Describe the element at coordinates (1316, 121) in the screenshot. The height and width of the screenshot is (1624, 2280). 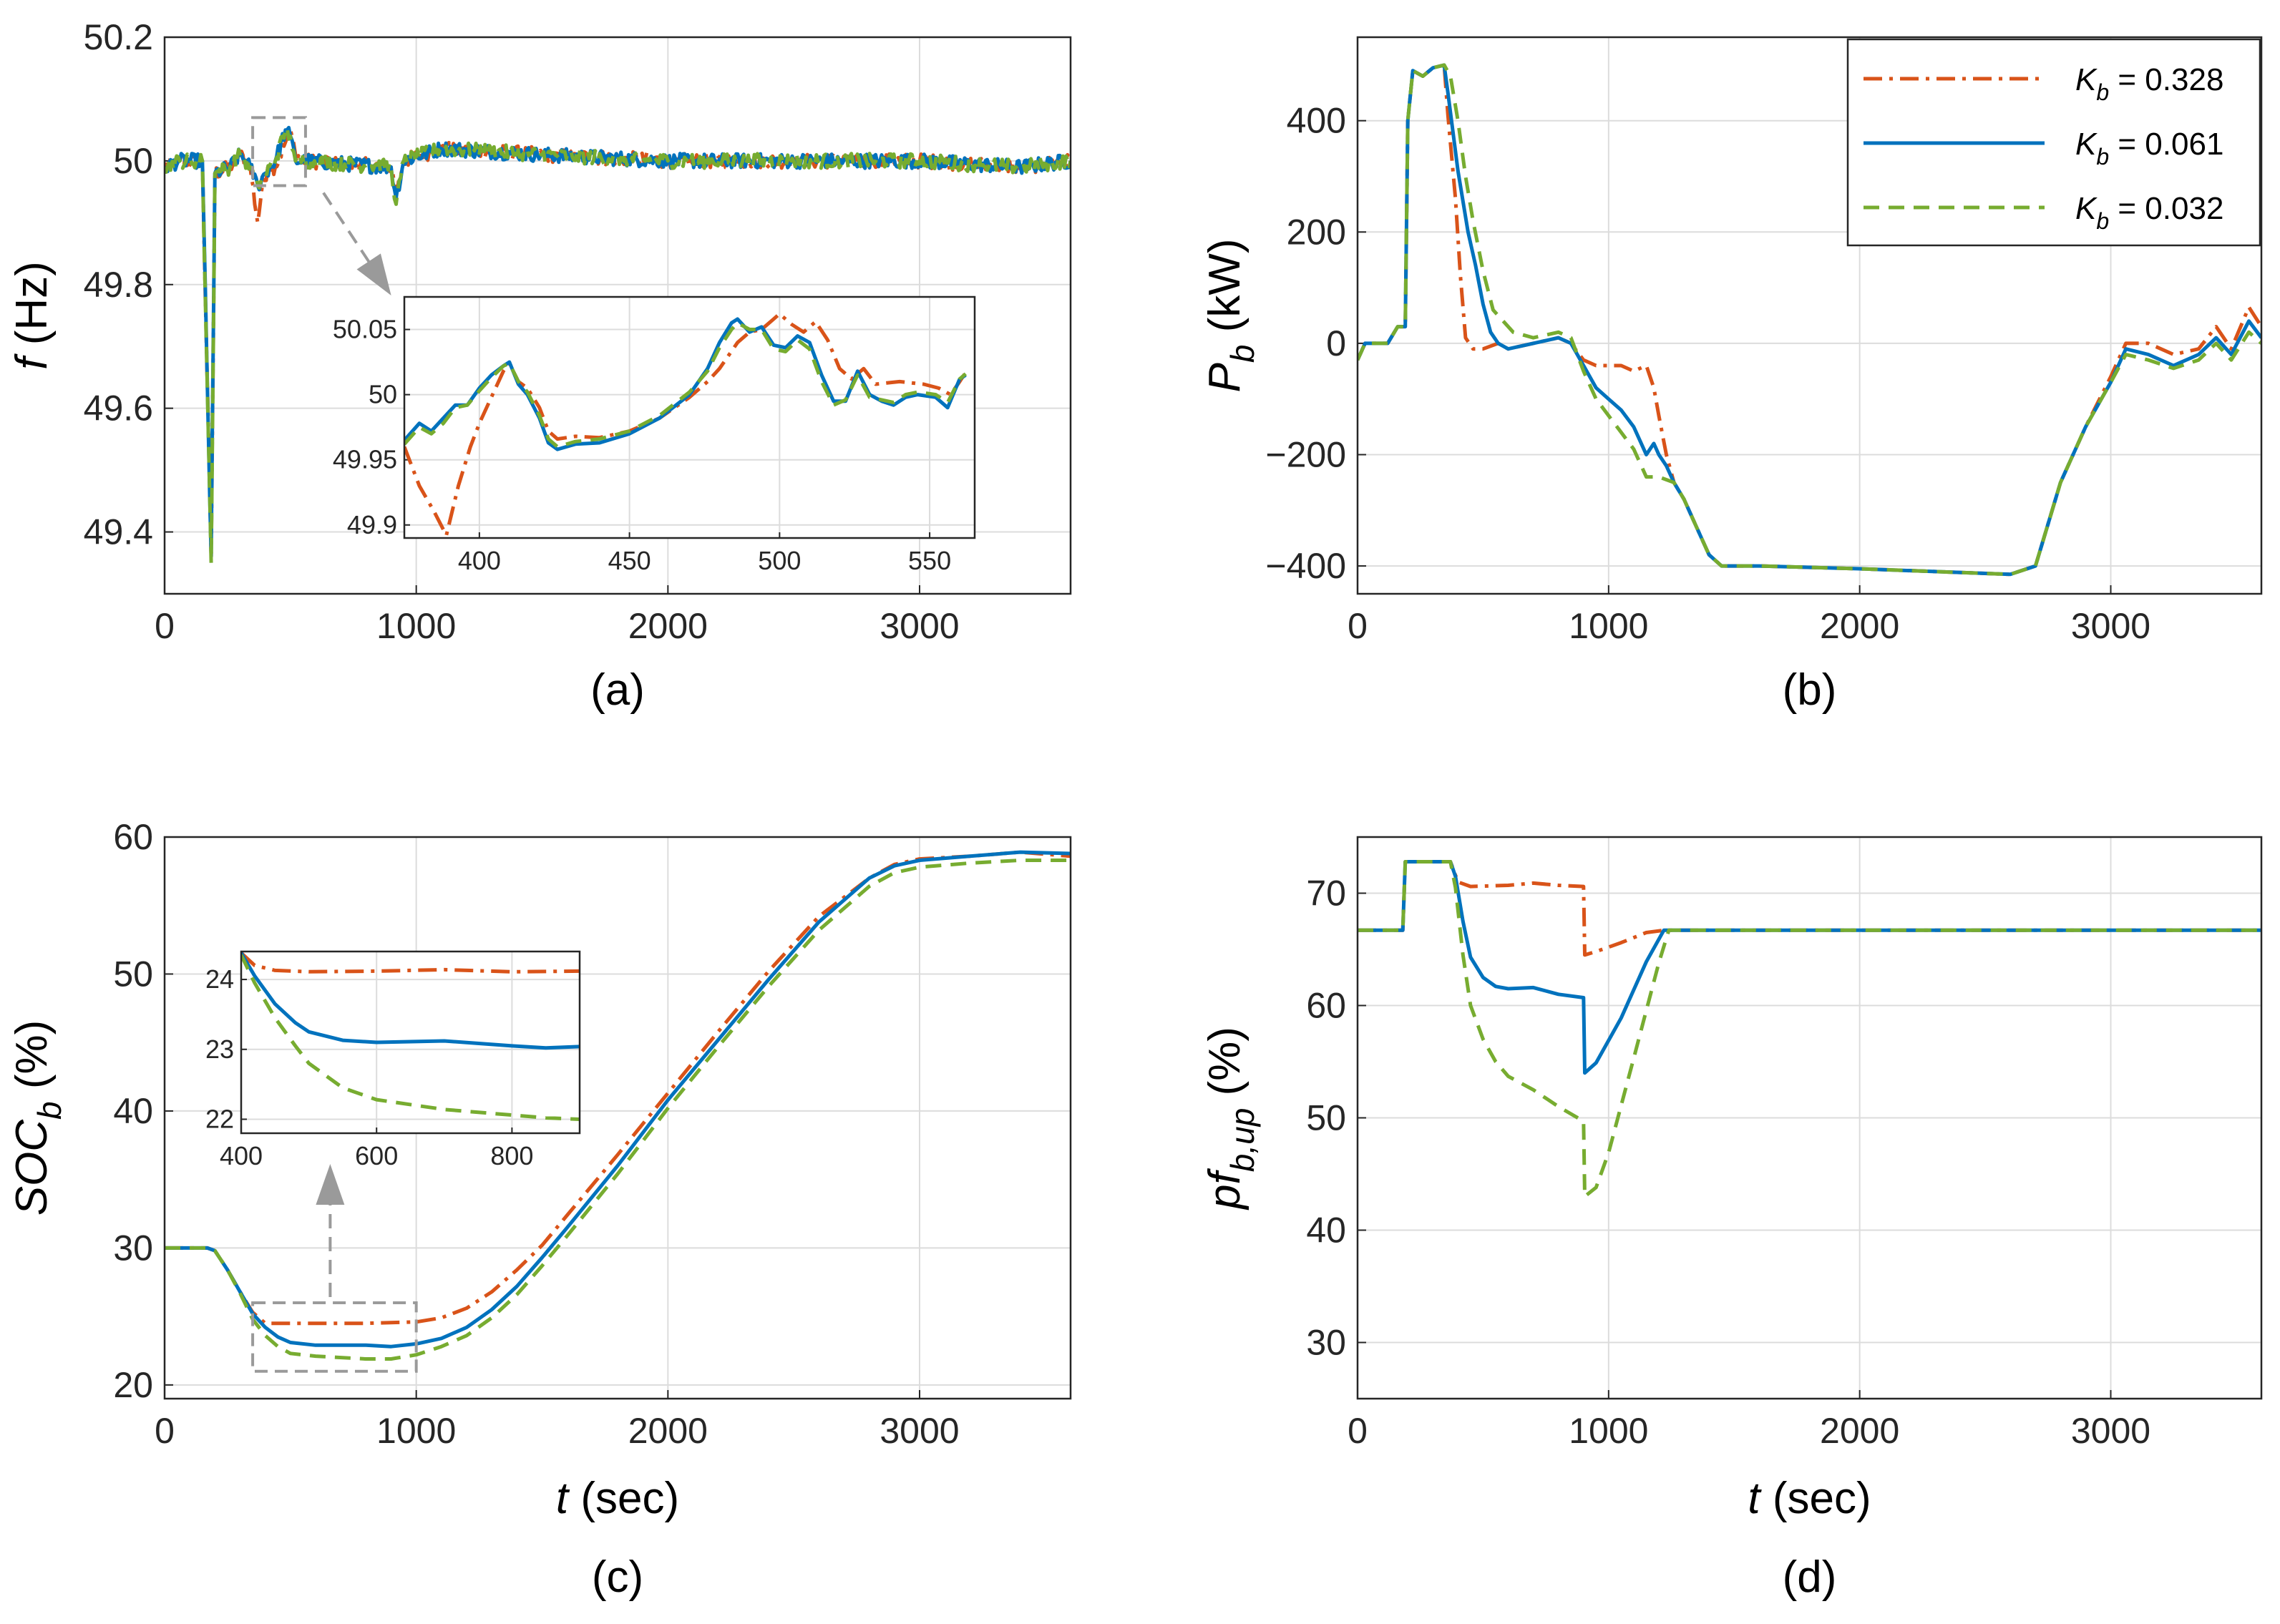
I see `panel-b-ytick-label: 400` at that location.